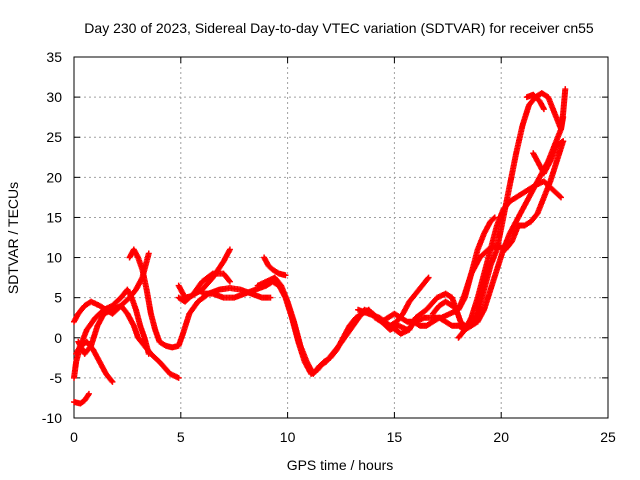 The image size is (640, 480). Describe the element at coordinates (181, 437) in the screenshot. I see `x-tick-label: 5` at that location.